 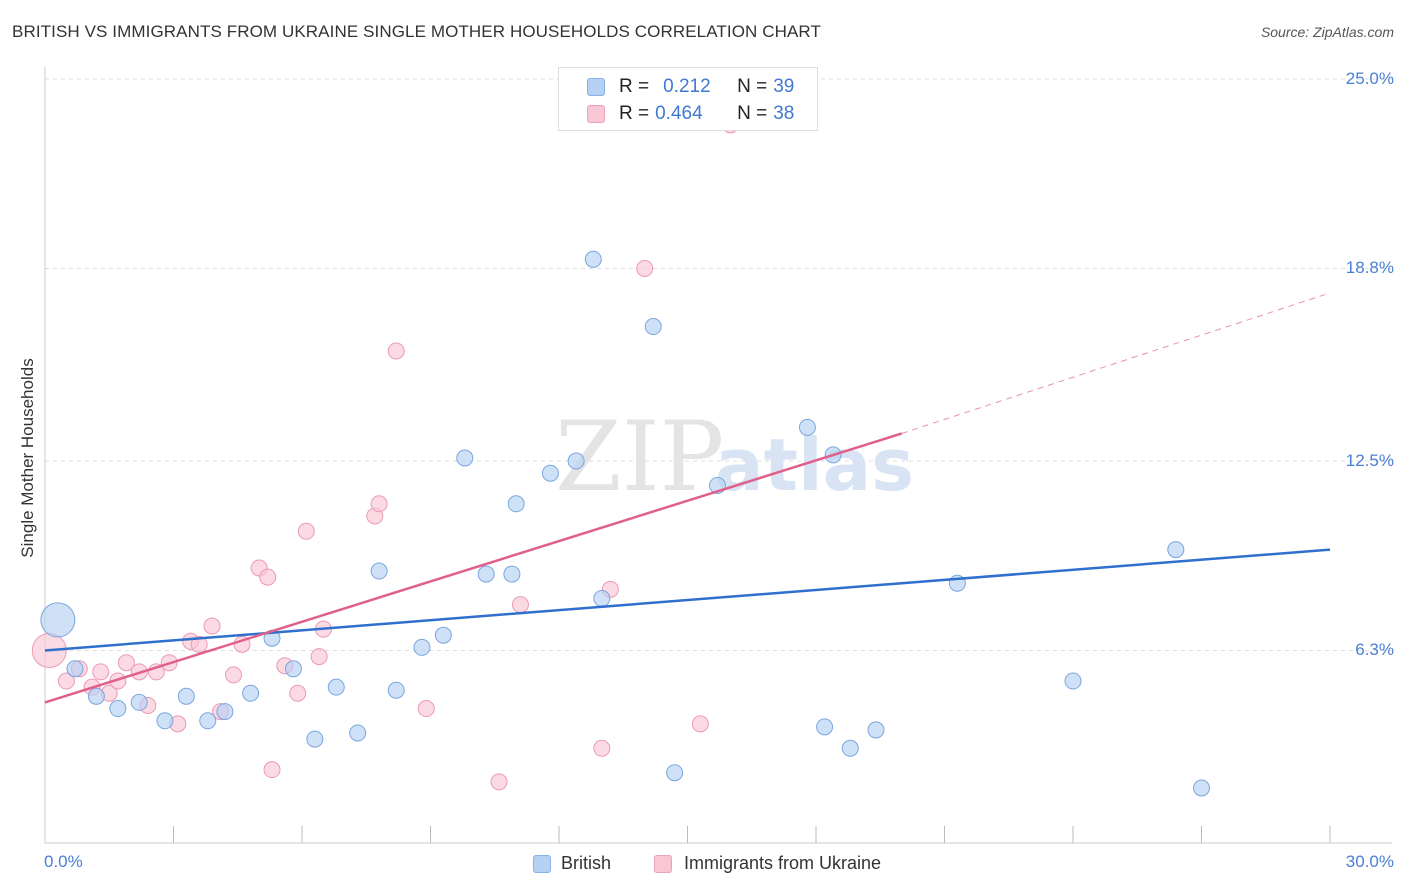 I want to click on legend-british: British, so click(x=572, y=863).